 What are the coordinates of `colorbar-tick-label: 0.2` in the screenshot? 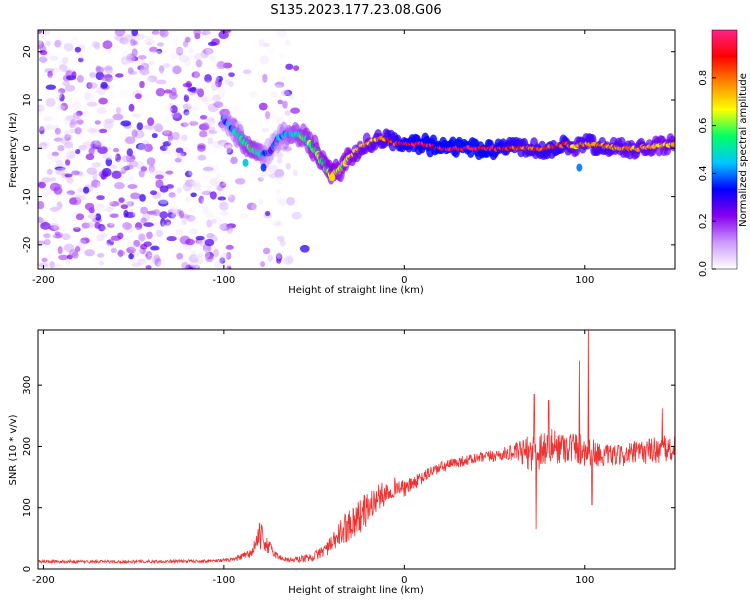 It's located at (703, 221).